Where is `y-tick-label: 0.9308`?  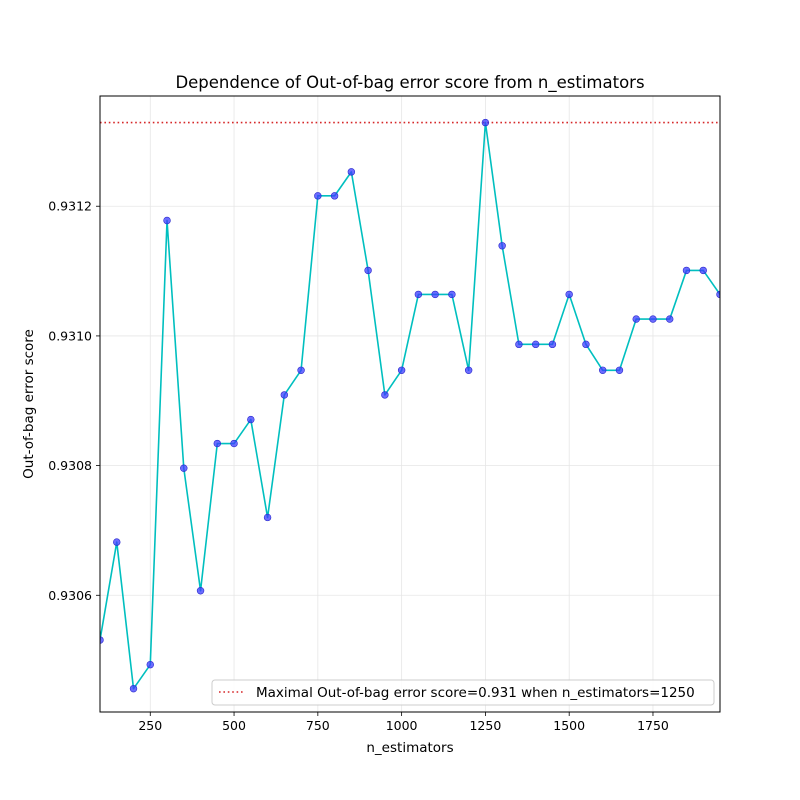
y-tick-label: 0.9308 is located at coordinates (70, 465).